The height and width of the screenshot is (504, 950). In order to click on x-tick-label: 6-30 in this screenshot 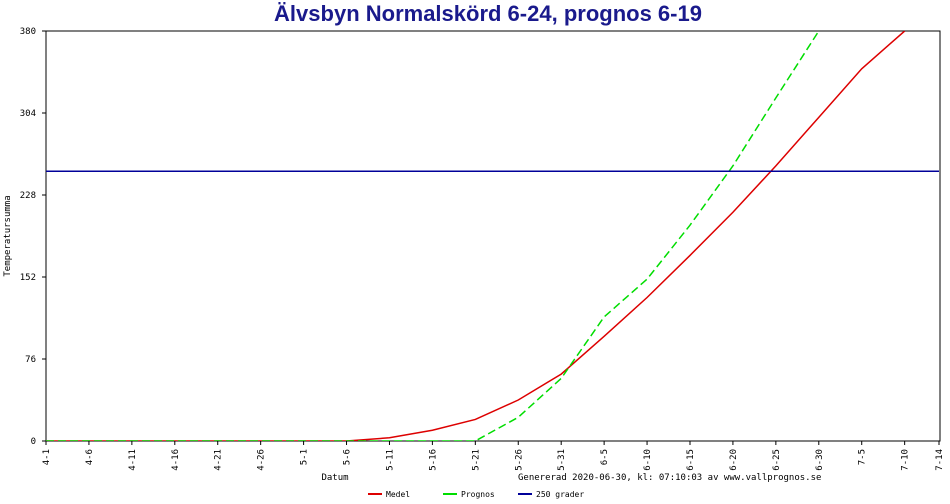, I will do `click(820, 460)`.